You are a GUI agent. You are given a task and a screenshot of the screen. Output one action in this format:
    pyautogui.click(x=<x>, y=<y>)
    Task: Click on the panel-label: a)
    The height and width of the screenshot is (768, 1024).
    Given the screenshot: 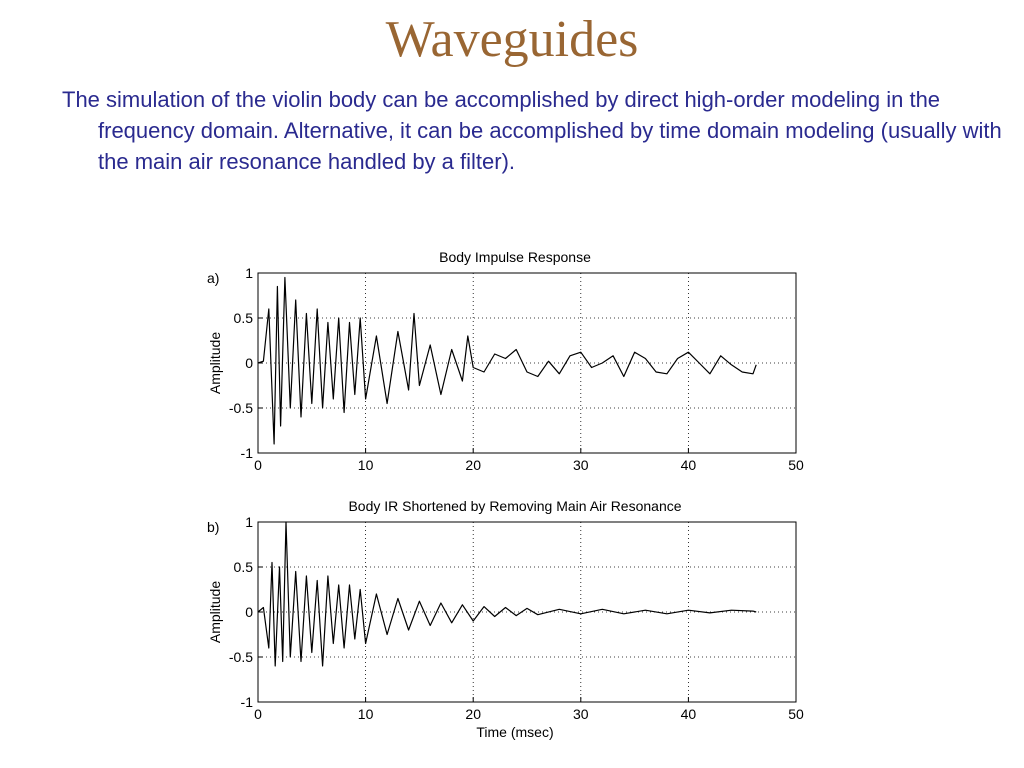 What is the action you would take?
    pyautogui.click(x=213, y=278)
    